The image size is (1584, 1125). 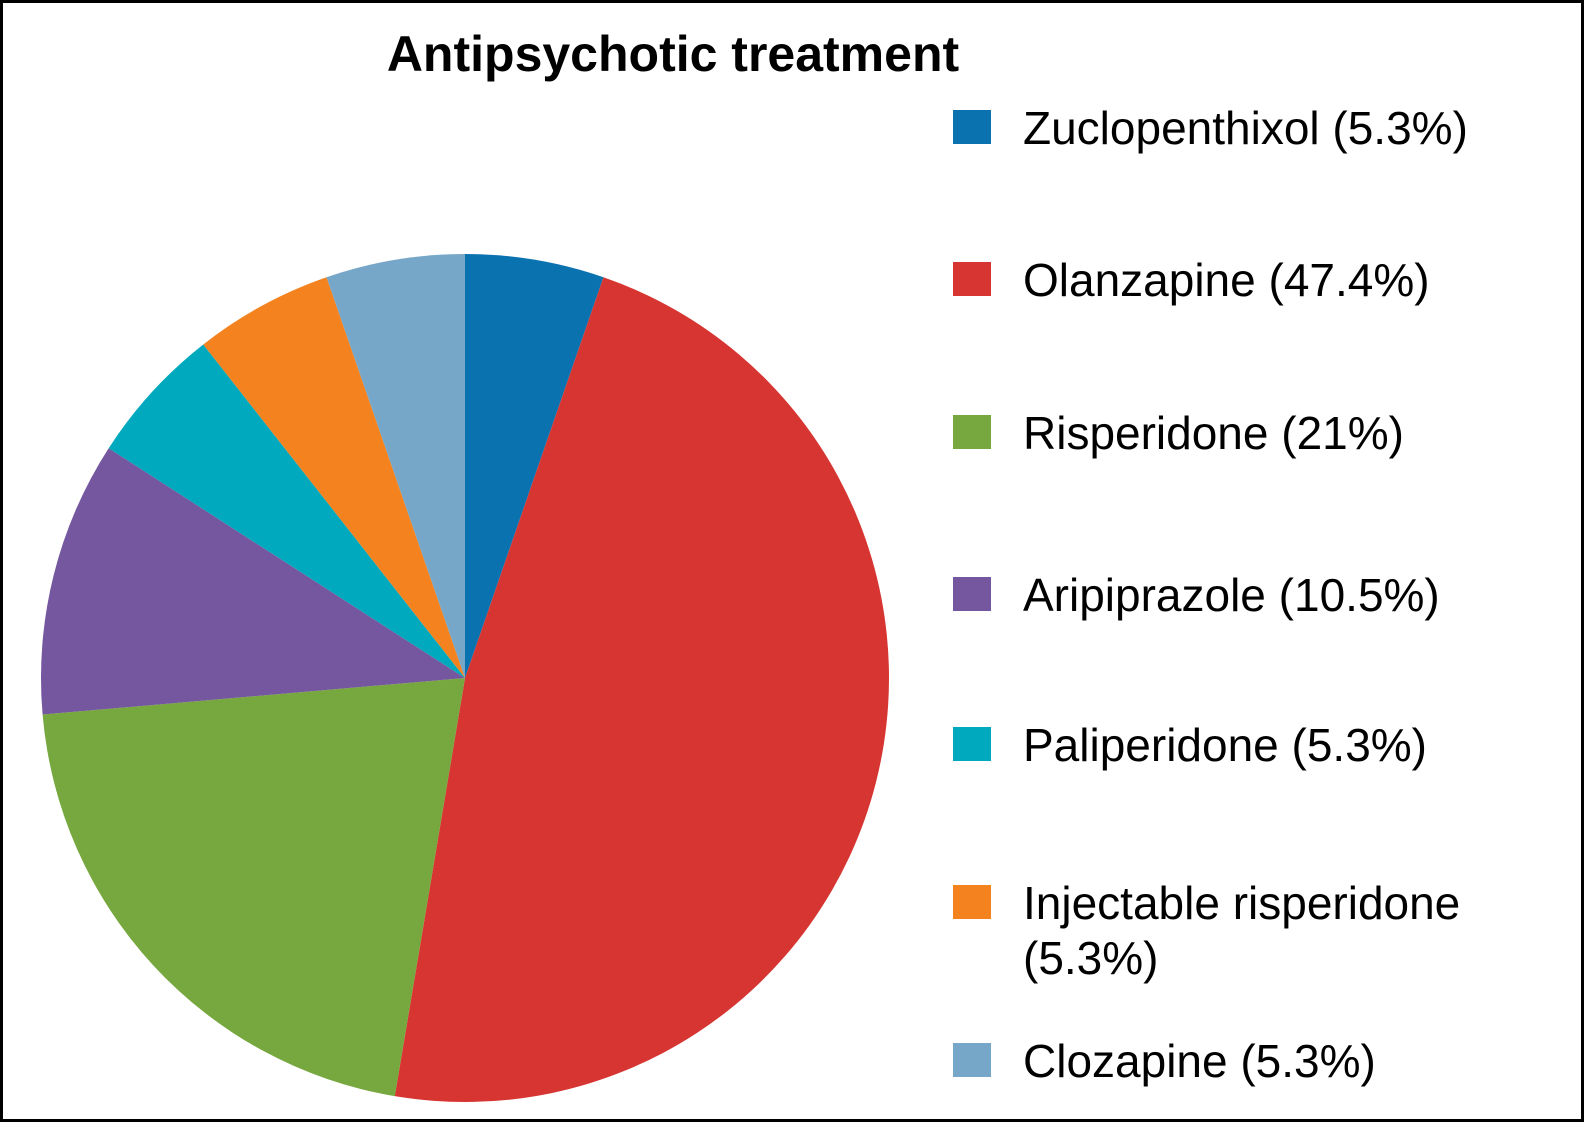 I want to click on legend-item: Risperidone (21%), so click(x=1263, y=433).